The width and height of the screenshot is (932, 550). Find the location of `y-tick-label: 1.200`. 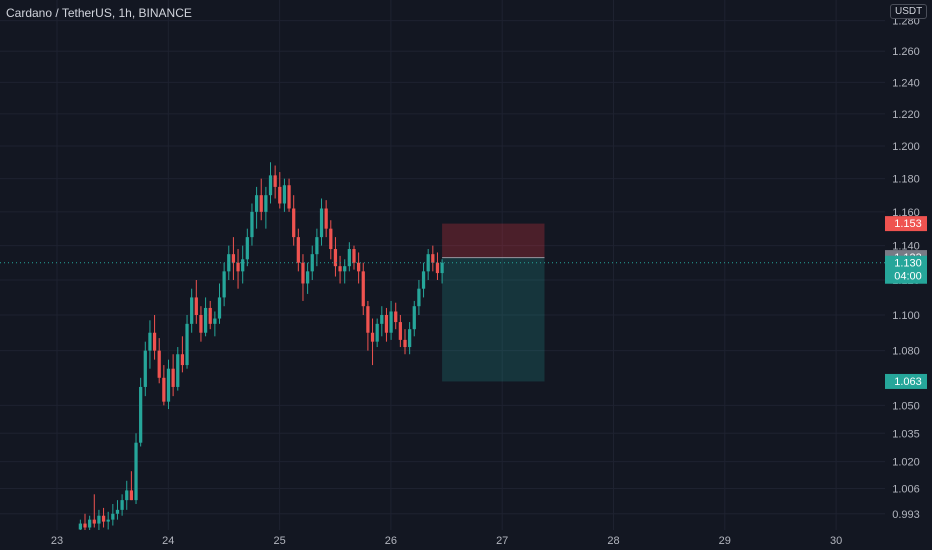

y-tick-label: 1.200 is located at coordinates (906, 147).